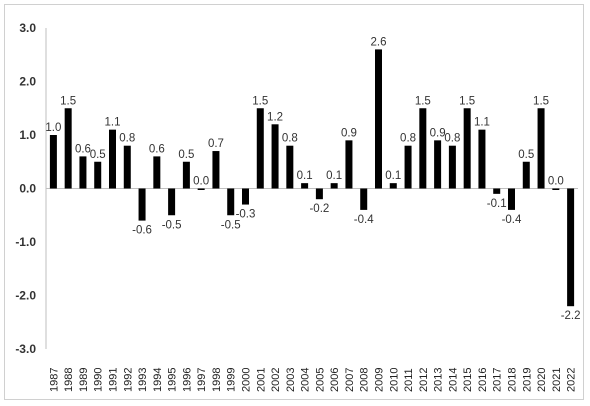  Describe the element at coordinates (245, 196) in the screenshot. I see `bar-2000` at that location.